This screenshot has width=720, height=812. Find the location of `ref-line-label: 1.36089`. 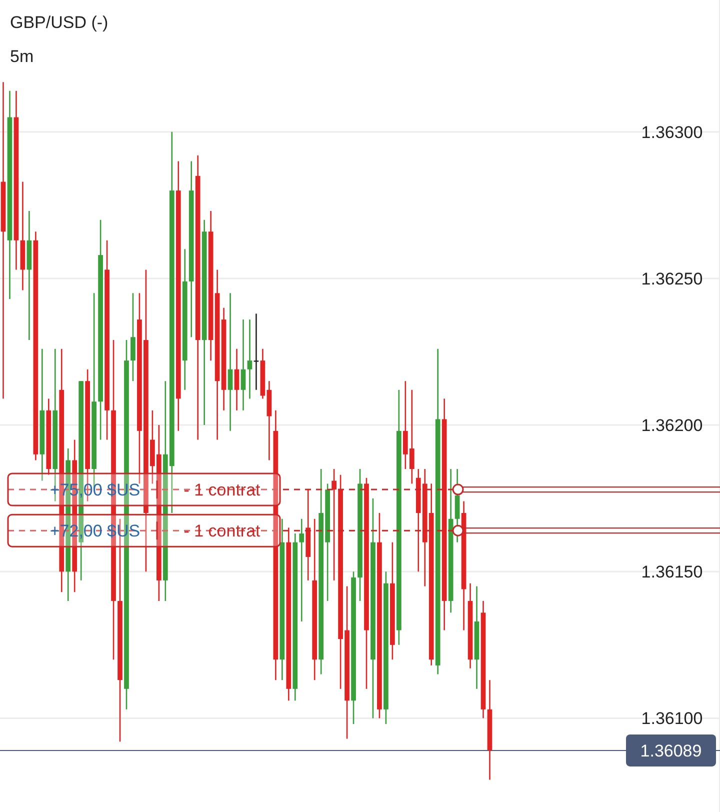

ref-line-label: 1.36089 is located at coordinates (671, 750).